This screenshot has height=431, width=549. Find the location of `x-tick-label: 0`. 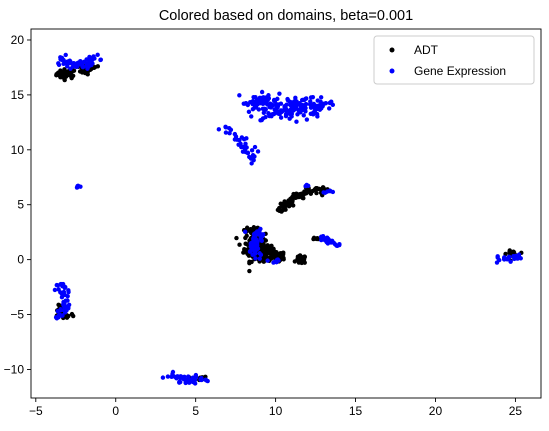

x-tick-label: 0 is located at coordinates (115, 411).